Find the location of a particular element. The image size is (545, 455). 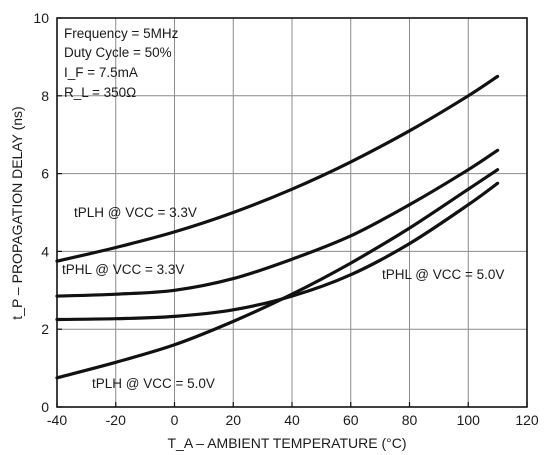

y-tick-label: 2 is located at coordinates (45, 329).